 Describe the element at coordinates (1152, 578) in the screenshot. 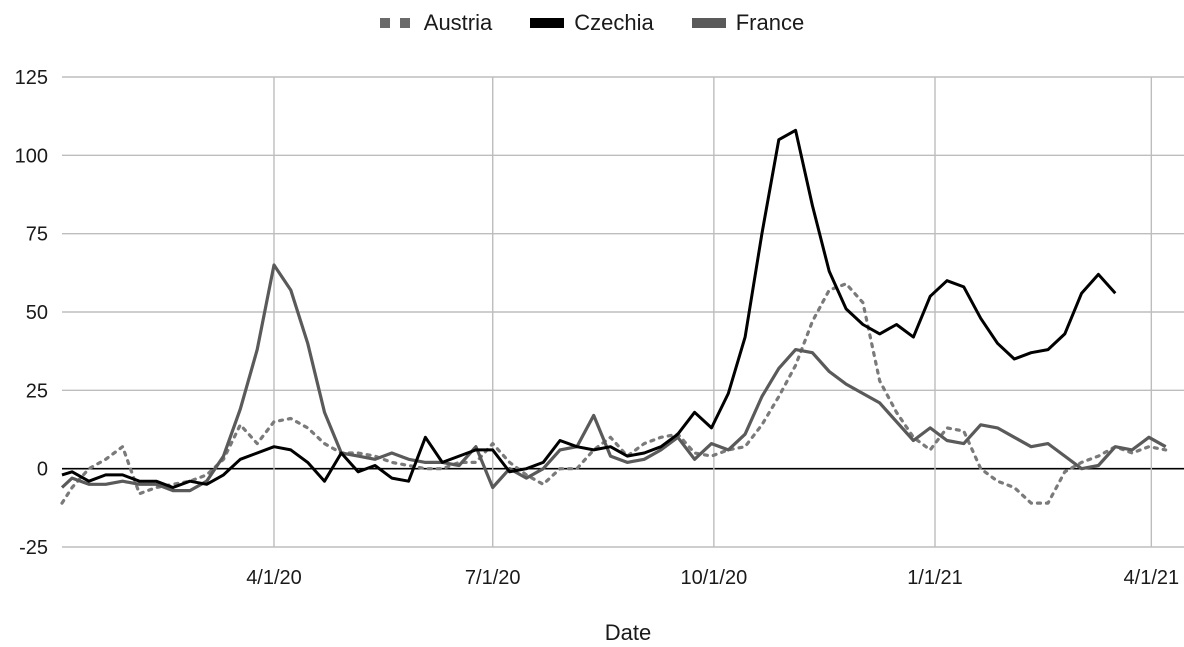

I see `x-tick-label: 4/1/21` at that location.